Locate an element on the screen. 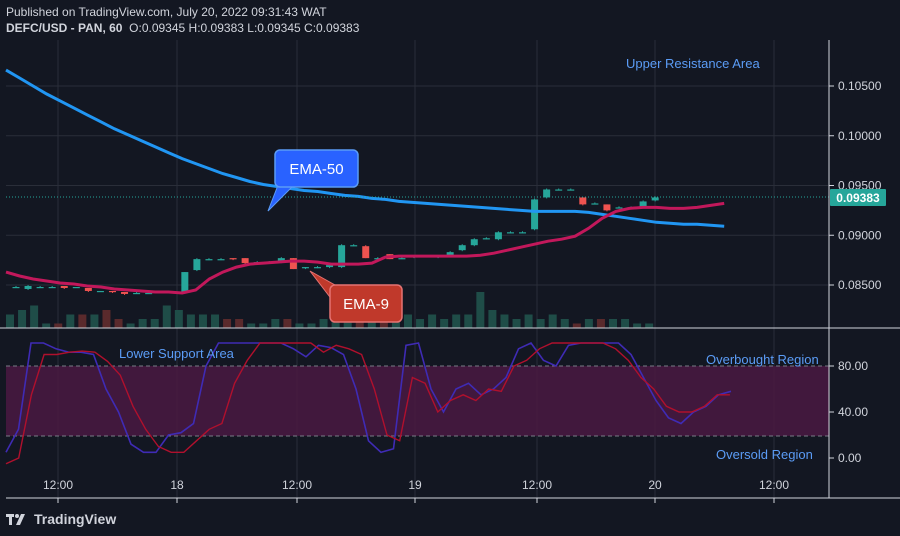 Image resolution: width=900 pixels, height=536 pixels. candles is located at coordinates (335, 241).